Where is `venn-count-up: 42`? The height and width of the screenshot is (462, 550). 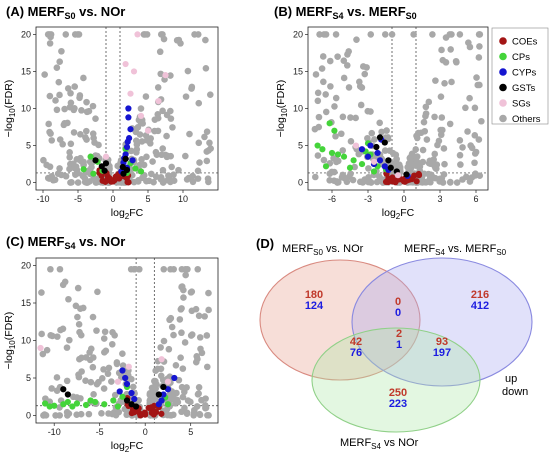 venn-count-up: 42 is located at coordinates (356, 342).